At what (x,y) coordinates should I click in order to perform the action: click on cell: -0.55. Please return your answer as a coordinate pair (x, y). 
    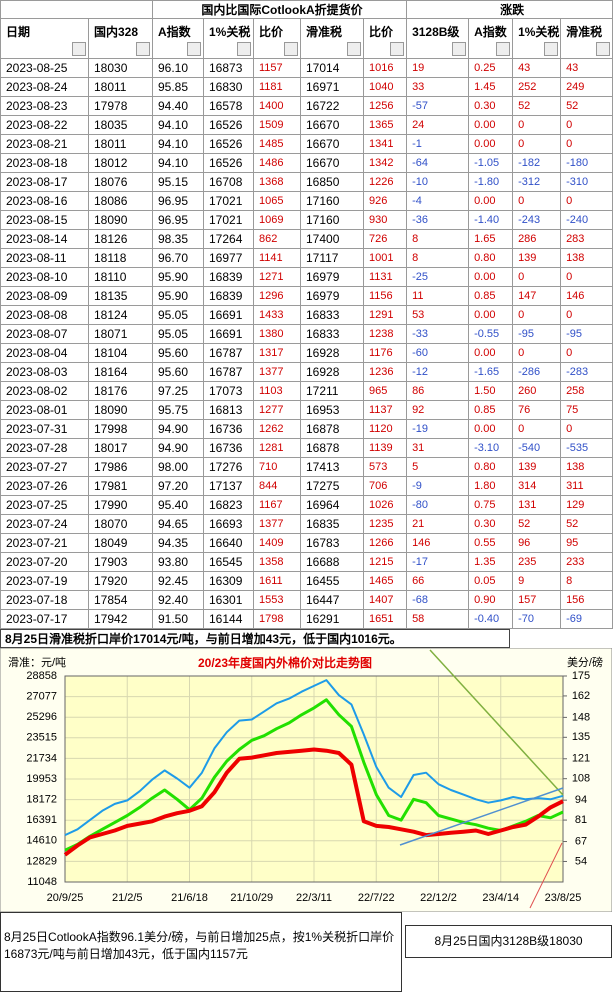
    Looking at the image, I should click on (491, 334).